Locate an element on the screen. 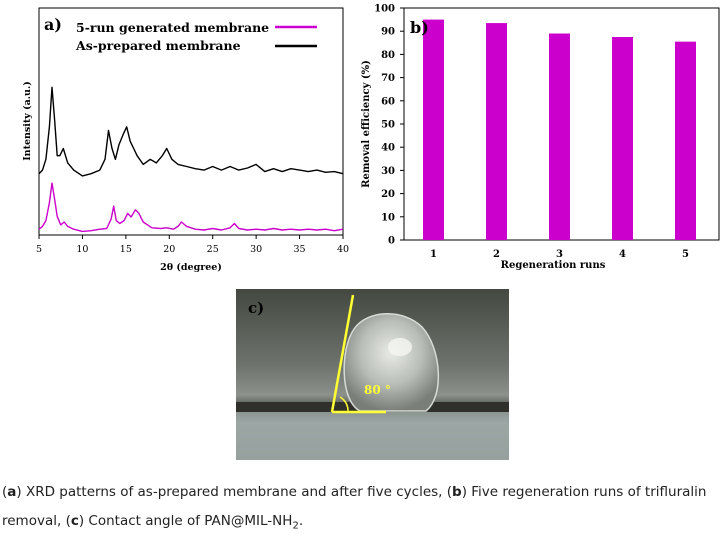  water-droplet is located at coordinates (391, 362).